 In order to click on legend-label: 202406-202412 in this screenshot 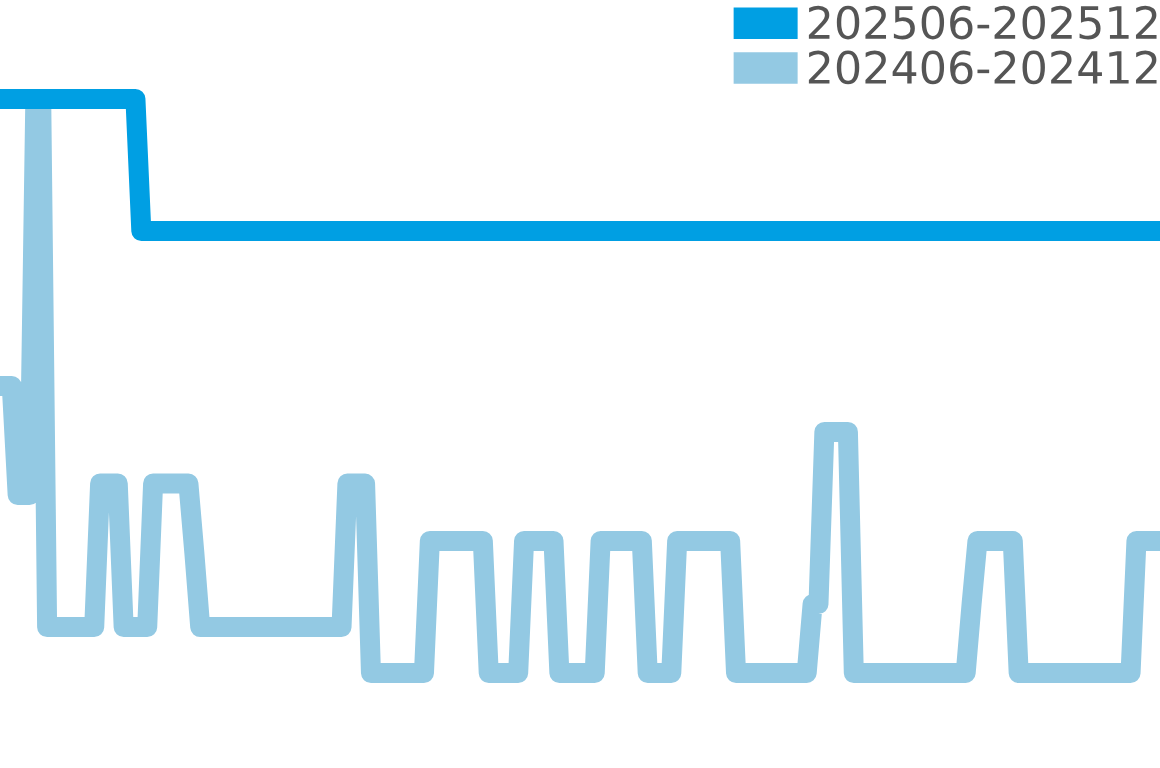, I will do `click(982, 67)`.